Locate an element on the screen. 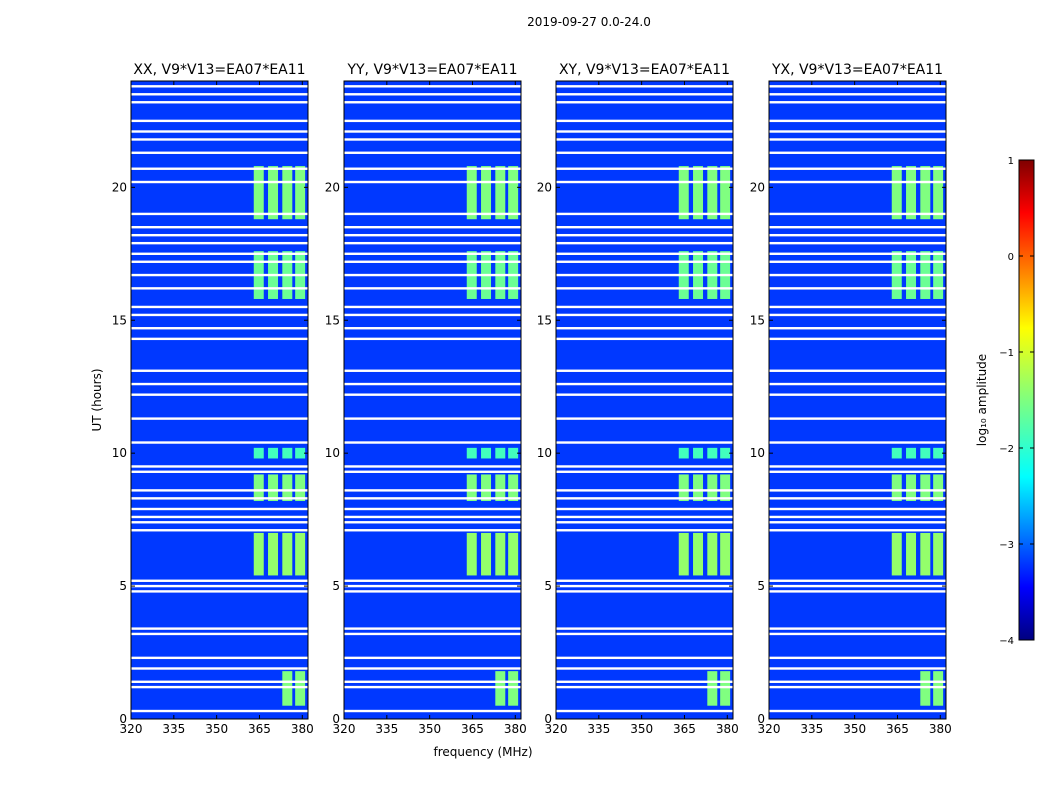 This screenshot has width=1050, height=800. y-tick-label: 0 is located at coordinates (761, 719).